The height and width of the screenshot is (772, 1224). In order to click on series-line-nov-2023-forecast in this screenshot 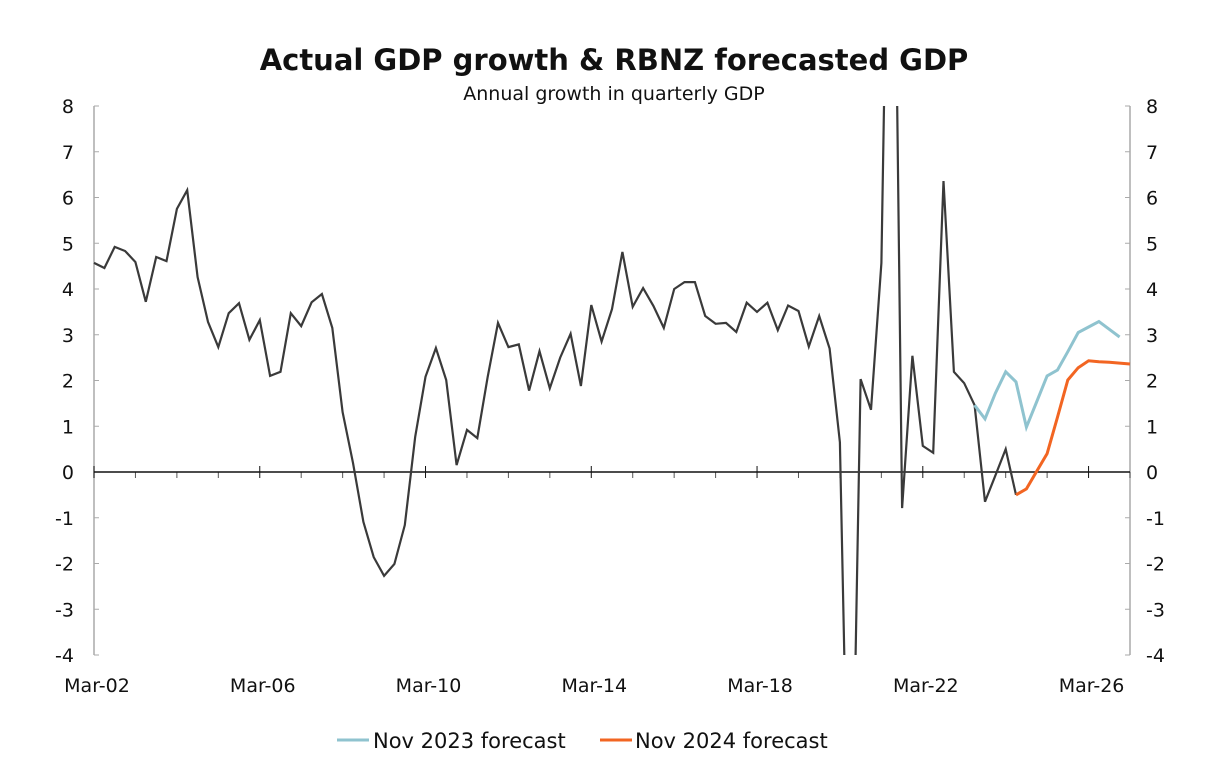, I will do `click(1047, 376)`.